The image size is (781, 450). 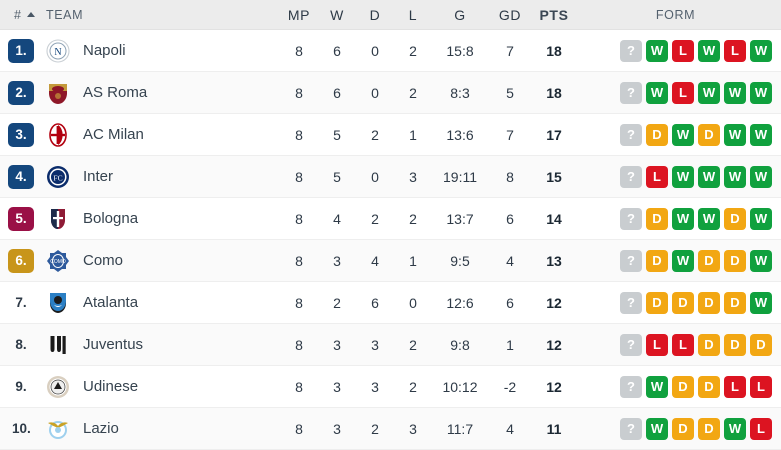 What do you see at coordinates (163, 219) in the screenshot?
I see `team-cell: Bologna` at bounding box center [163, 219].